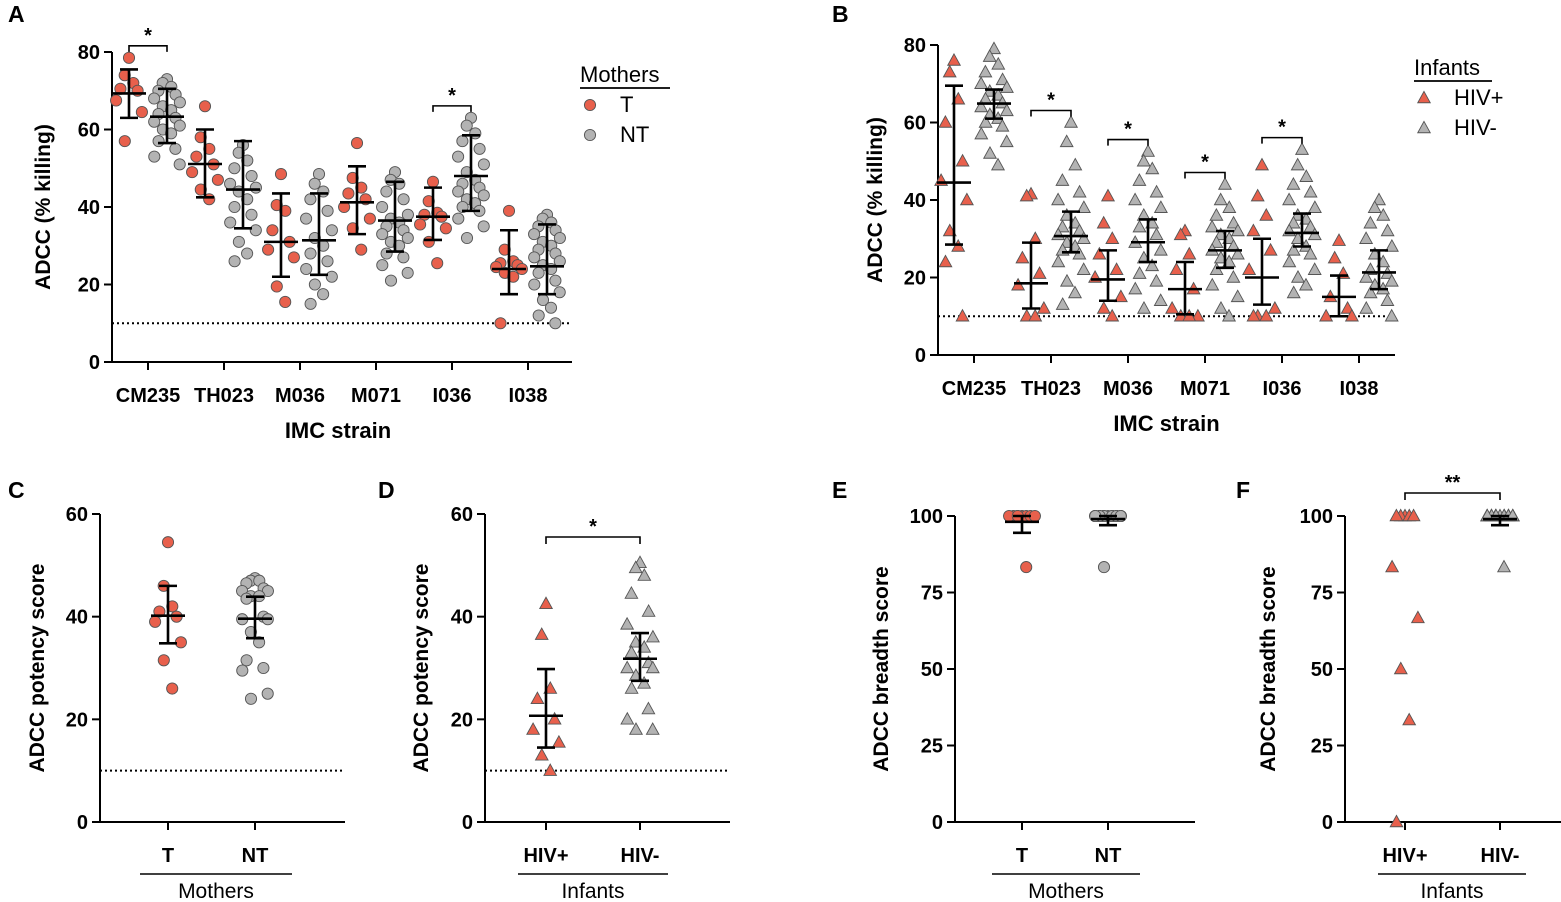 The height and width of the screenshot is (902, 1561). Describe the element at coordinates (619, 74) in the screenshot. I see `legend-title: Mothers` at that location.